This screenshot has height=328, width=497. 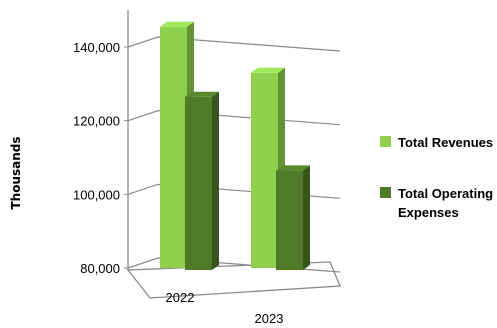 I want to click on legend-item: Total Revenues, so click(x=436, y=142).